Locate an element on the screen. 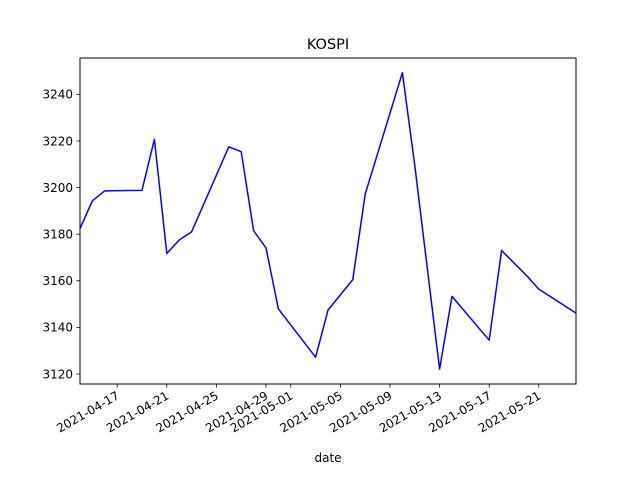 This screenshot has height=480, width=640. y-tick-label: 3140 is located at coordinates (57, 328).